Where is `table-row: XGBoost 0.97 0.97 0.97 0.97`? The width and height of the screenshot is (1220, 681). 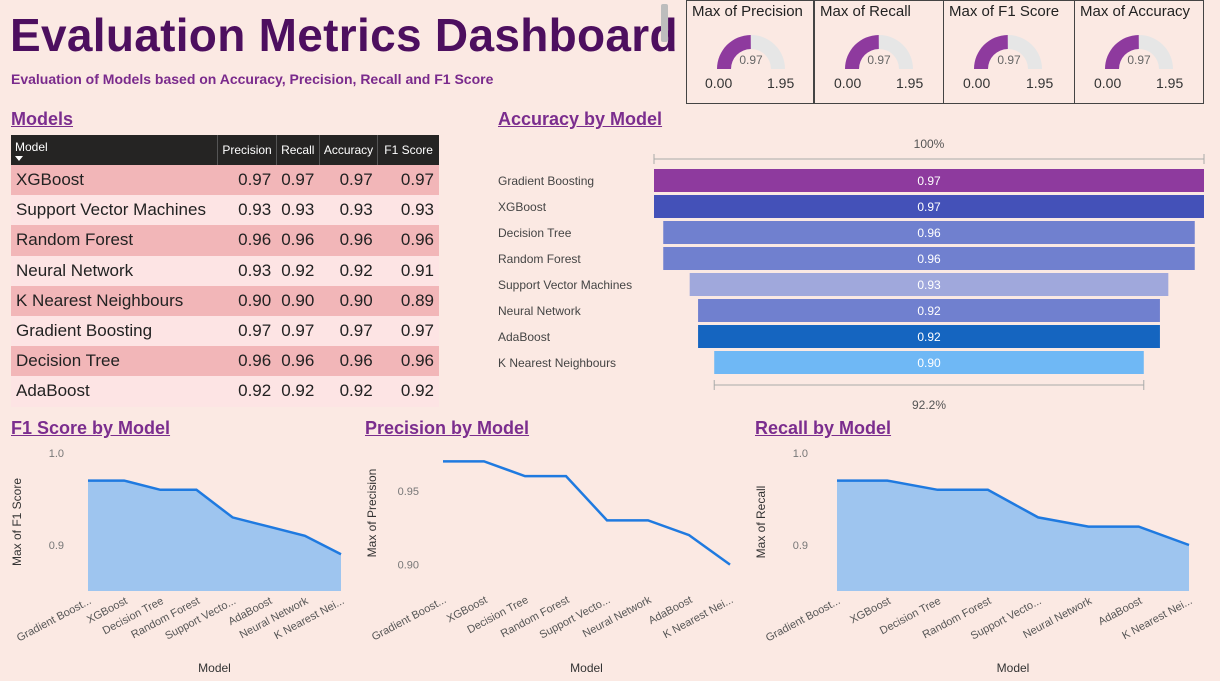
table-row: XGBoost 0.97 0.97 0.97 0.97 is located at coordinates (225, 180).